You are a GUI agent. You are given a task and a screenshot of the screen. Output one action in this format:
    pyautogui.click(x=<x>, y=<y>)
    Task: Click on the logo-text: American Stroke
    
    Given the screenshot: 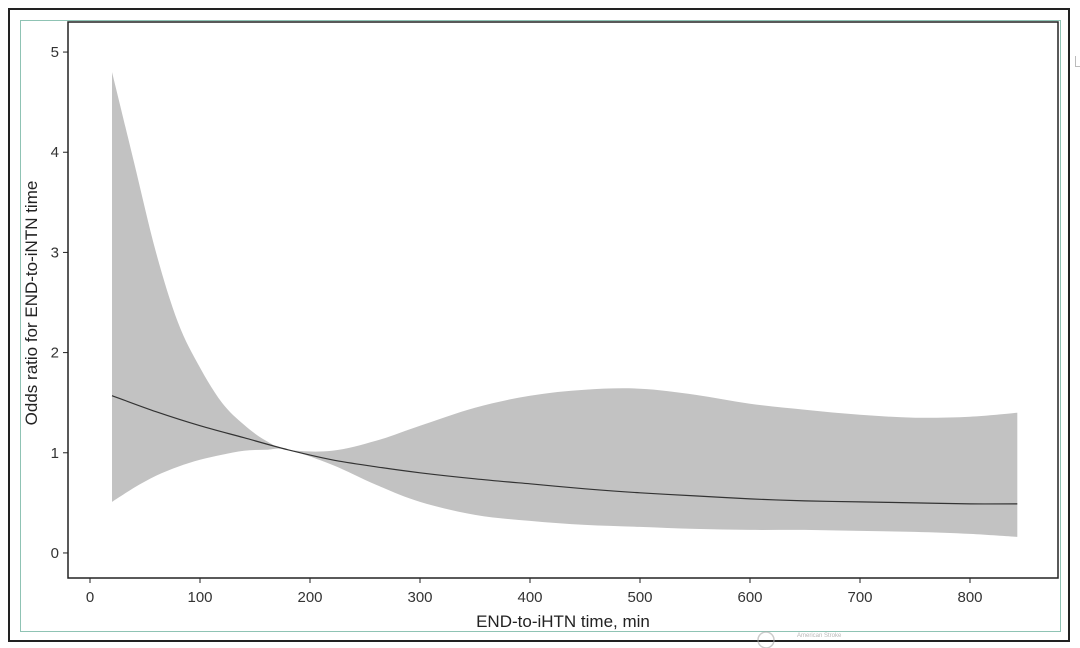 What is the action you would take?
    pyautogui.click(x=819, y=636)
    